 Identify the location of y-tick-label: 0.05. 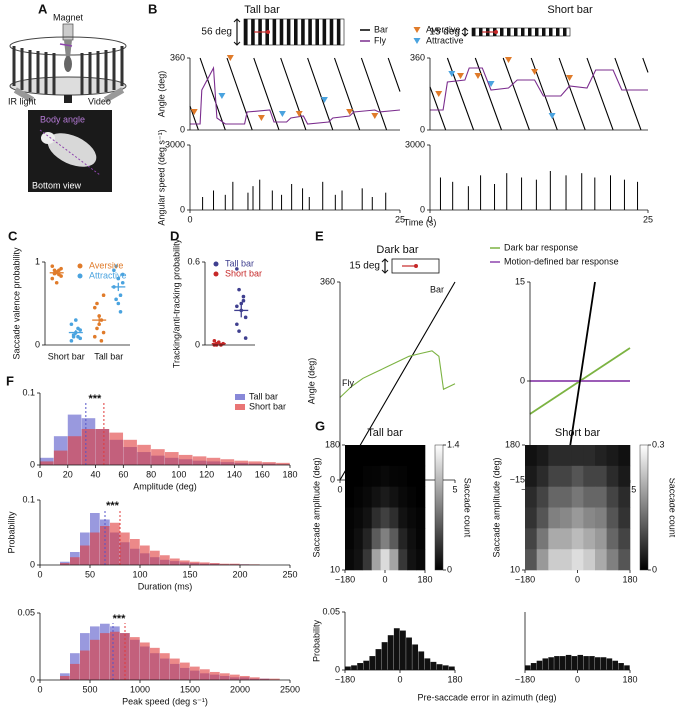
(26, 612).